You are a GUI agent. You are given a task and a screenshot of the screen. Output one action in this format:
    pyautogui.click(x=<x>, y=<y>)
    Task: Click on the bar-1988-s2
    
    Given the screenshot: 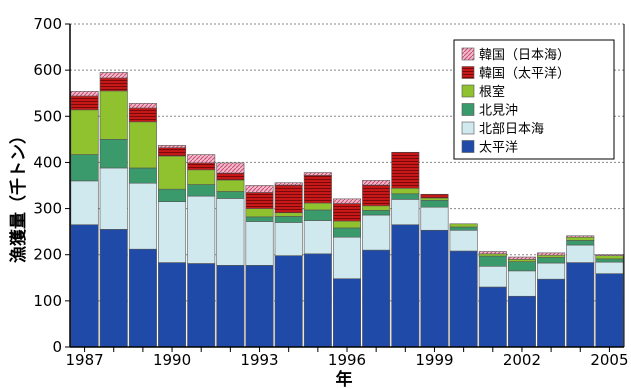 What is the action you would take?
    pyautogui.click(x=113, y=154)
    